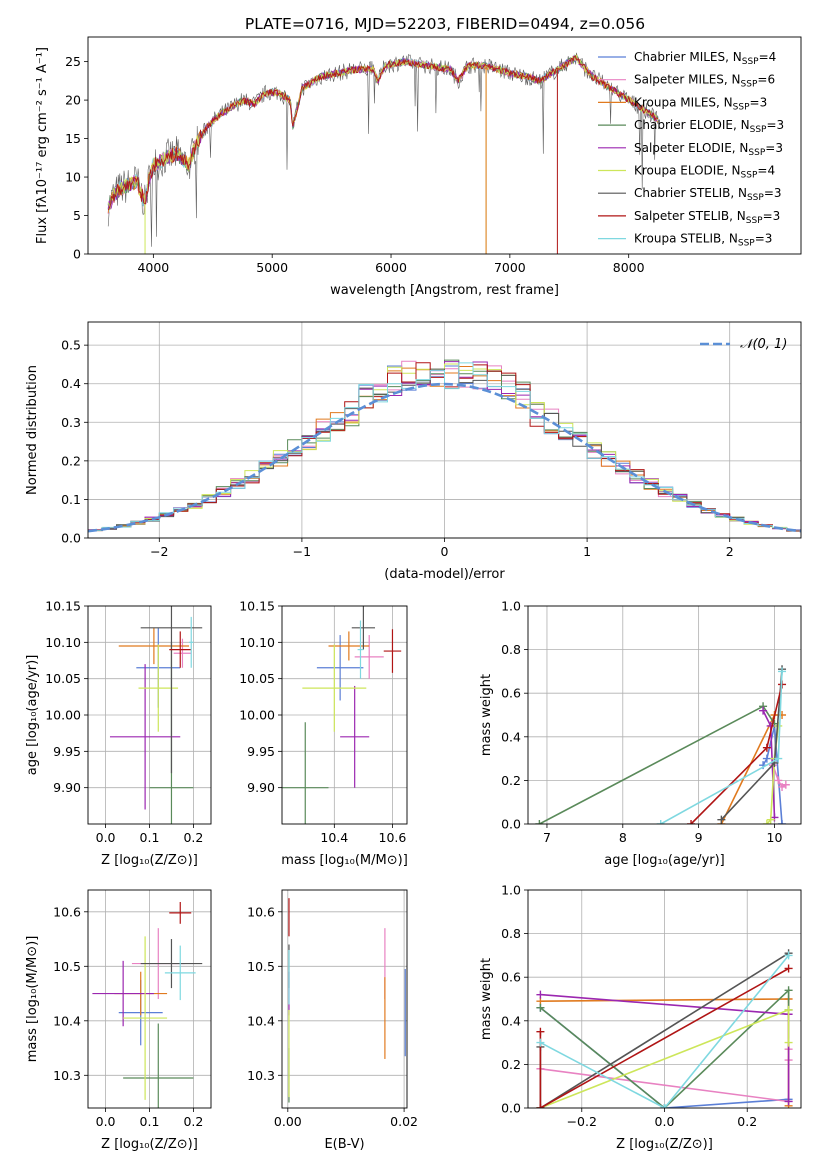 Image resolution: width=819 pixels, height=1170 pixels. What do you see at coordinates (261, 751) in the screenshot?
I see `y-tick-label: 9.95` at bounding box center [261, 751].